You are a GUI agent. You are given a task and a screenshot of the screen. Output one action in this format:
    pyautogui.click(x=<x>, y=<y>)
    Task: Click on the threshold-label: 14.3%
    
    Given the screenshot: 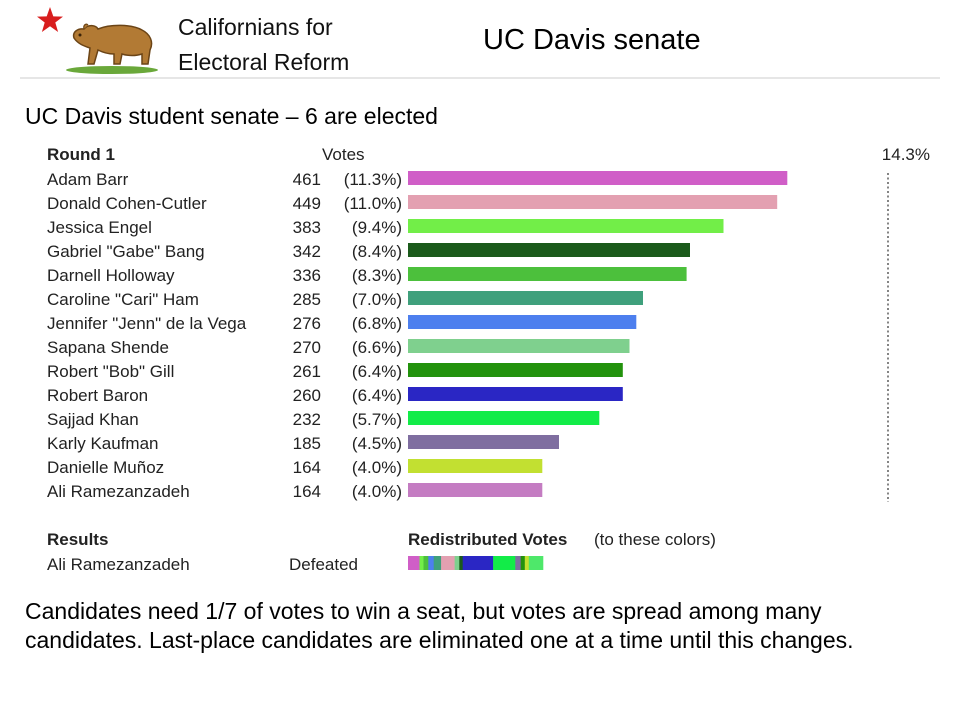 What is the action you would take?
    pyautogui.click(x=906, y=154)
    